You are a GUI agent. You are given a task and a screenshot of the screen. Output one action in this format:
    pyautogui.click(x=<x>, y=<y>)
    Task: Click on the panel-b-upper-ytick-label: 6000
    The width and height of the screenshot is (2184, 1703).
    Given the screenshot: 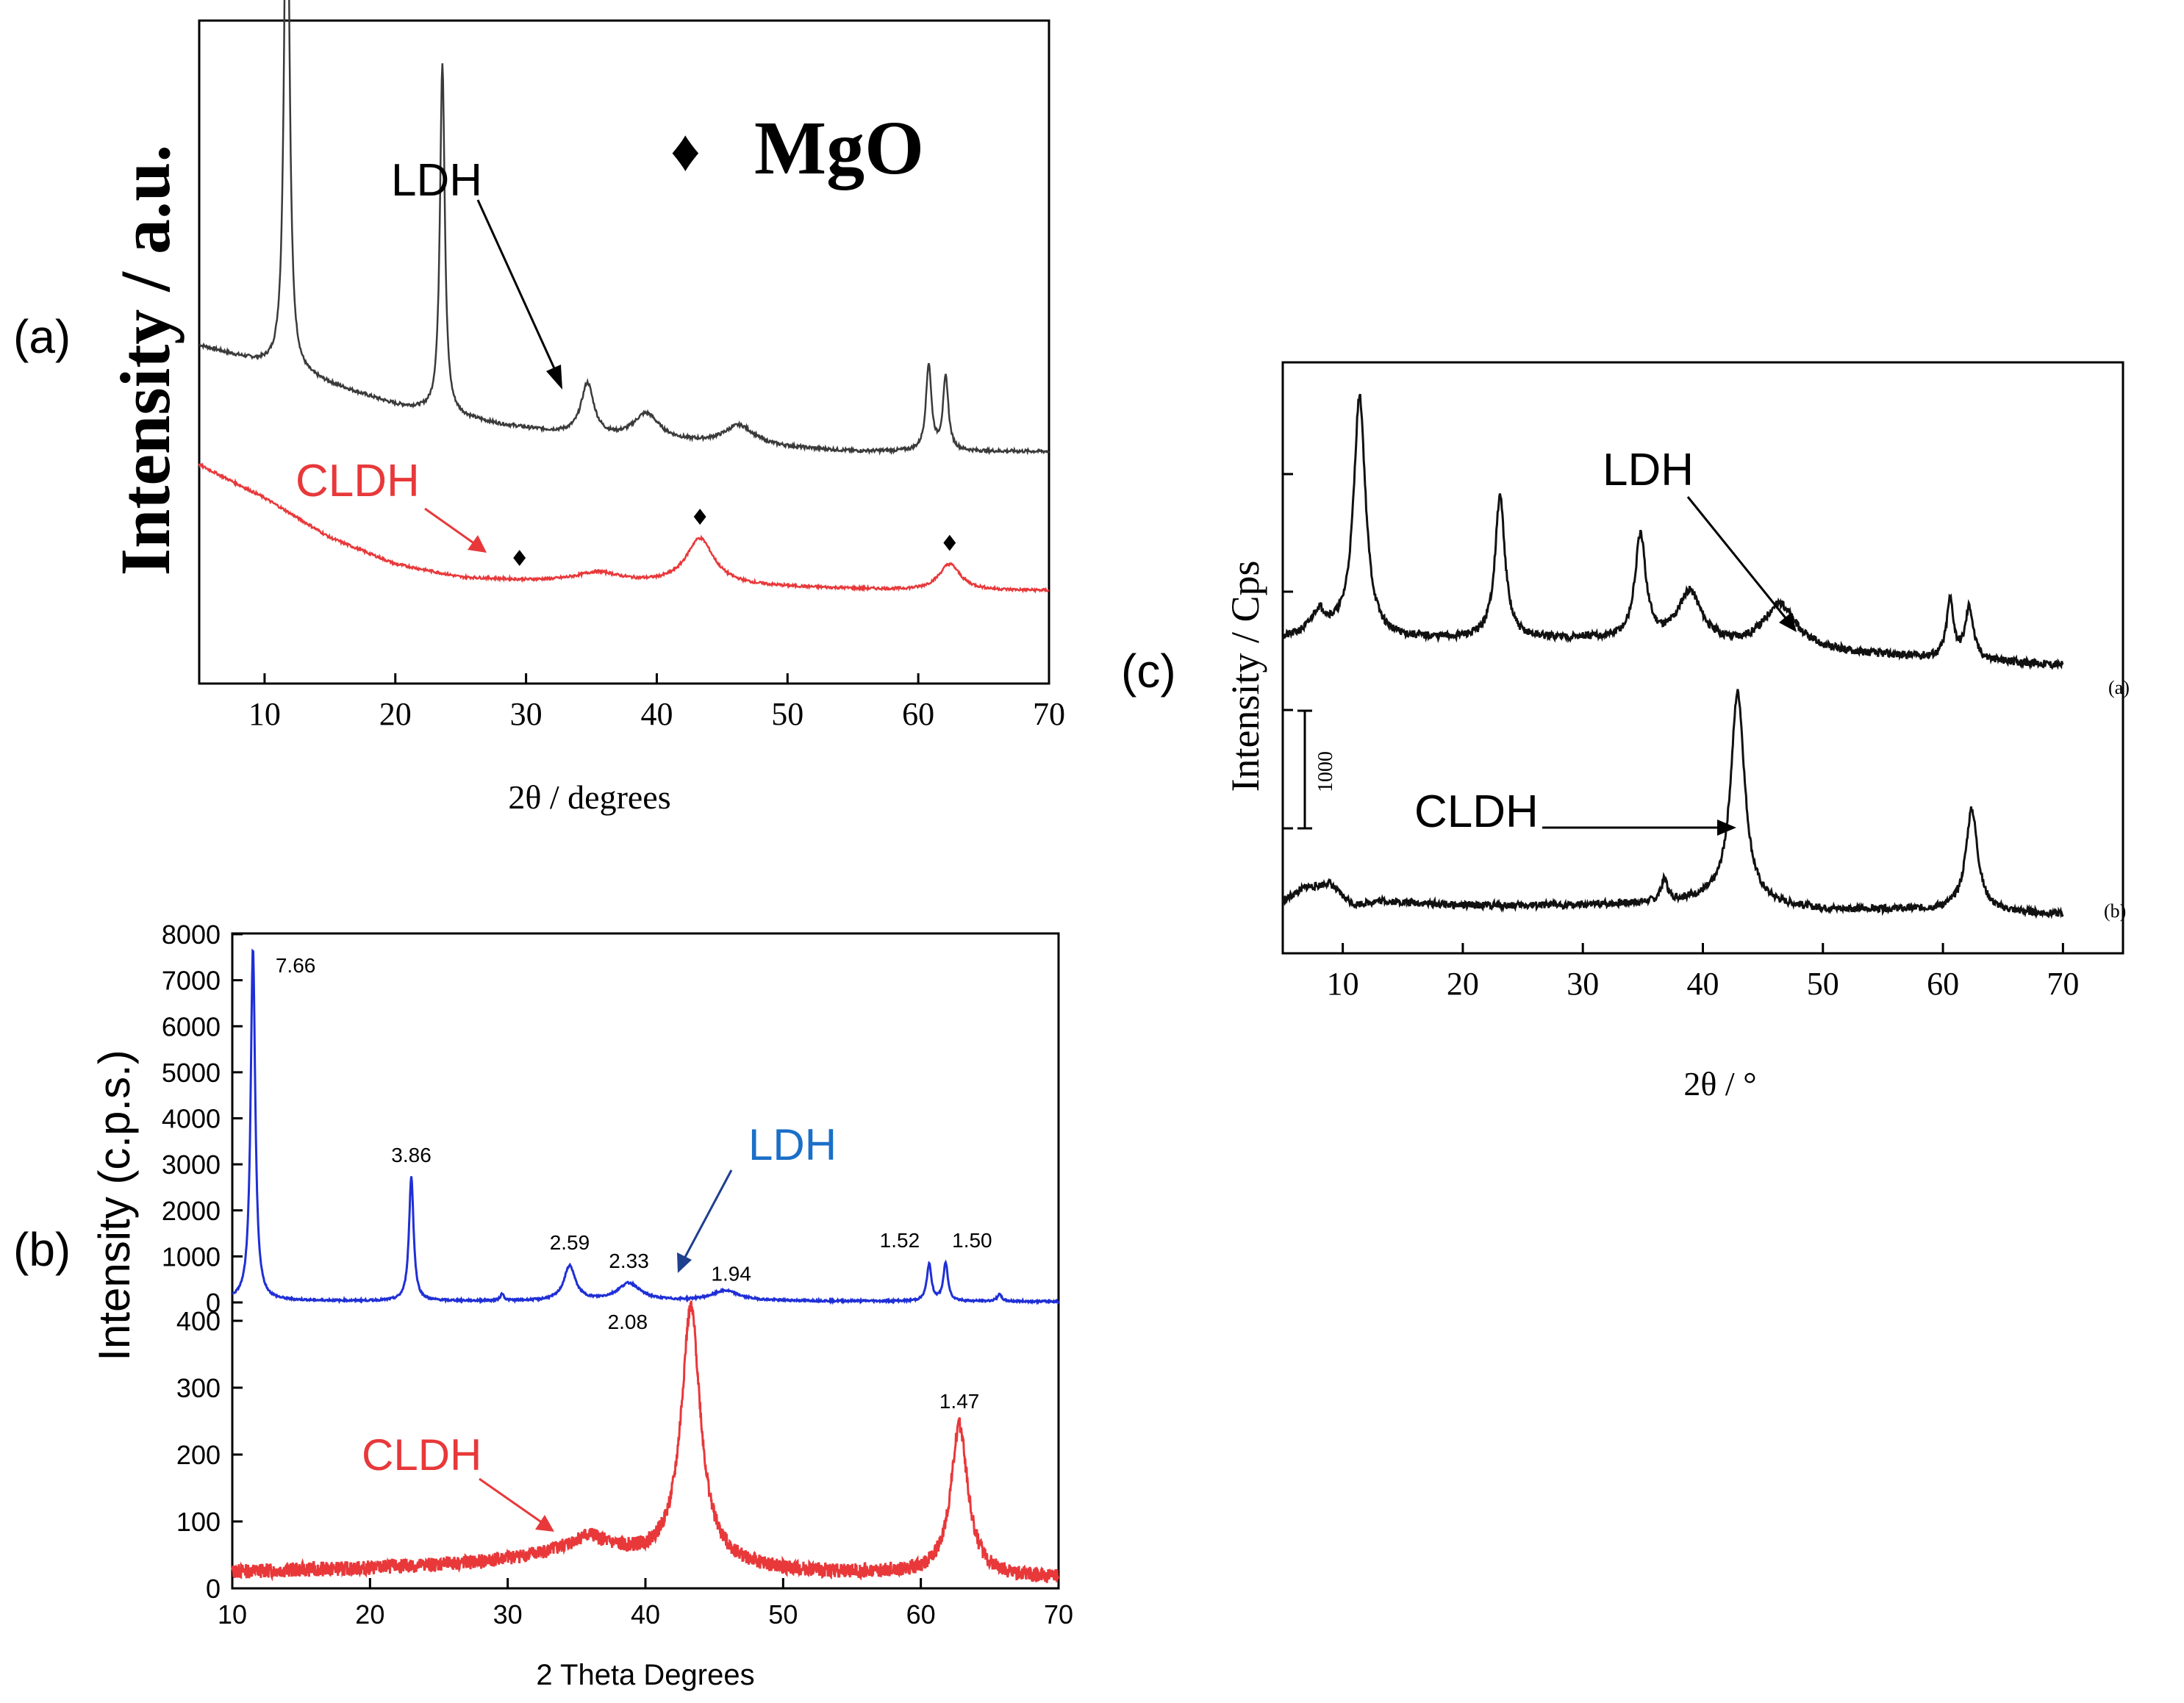 What is the action you would take?
    pyautogui.click(x=192, y=1026)
    